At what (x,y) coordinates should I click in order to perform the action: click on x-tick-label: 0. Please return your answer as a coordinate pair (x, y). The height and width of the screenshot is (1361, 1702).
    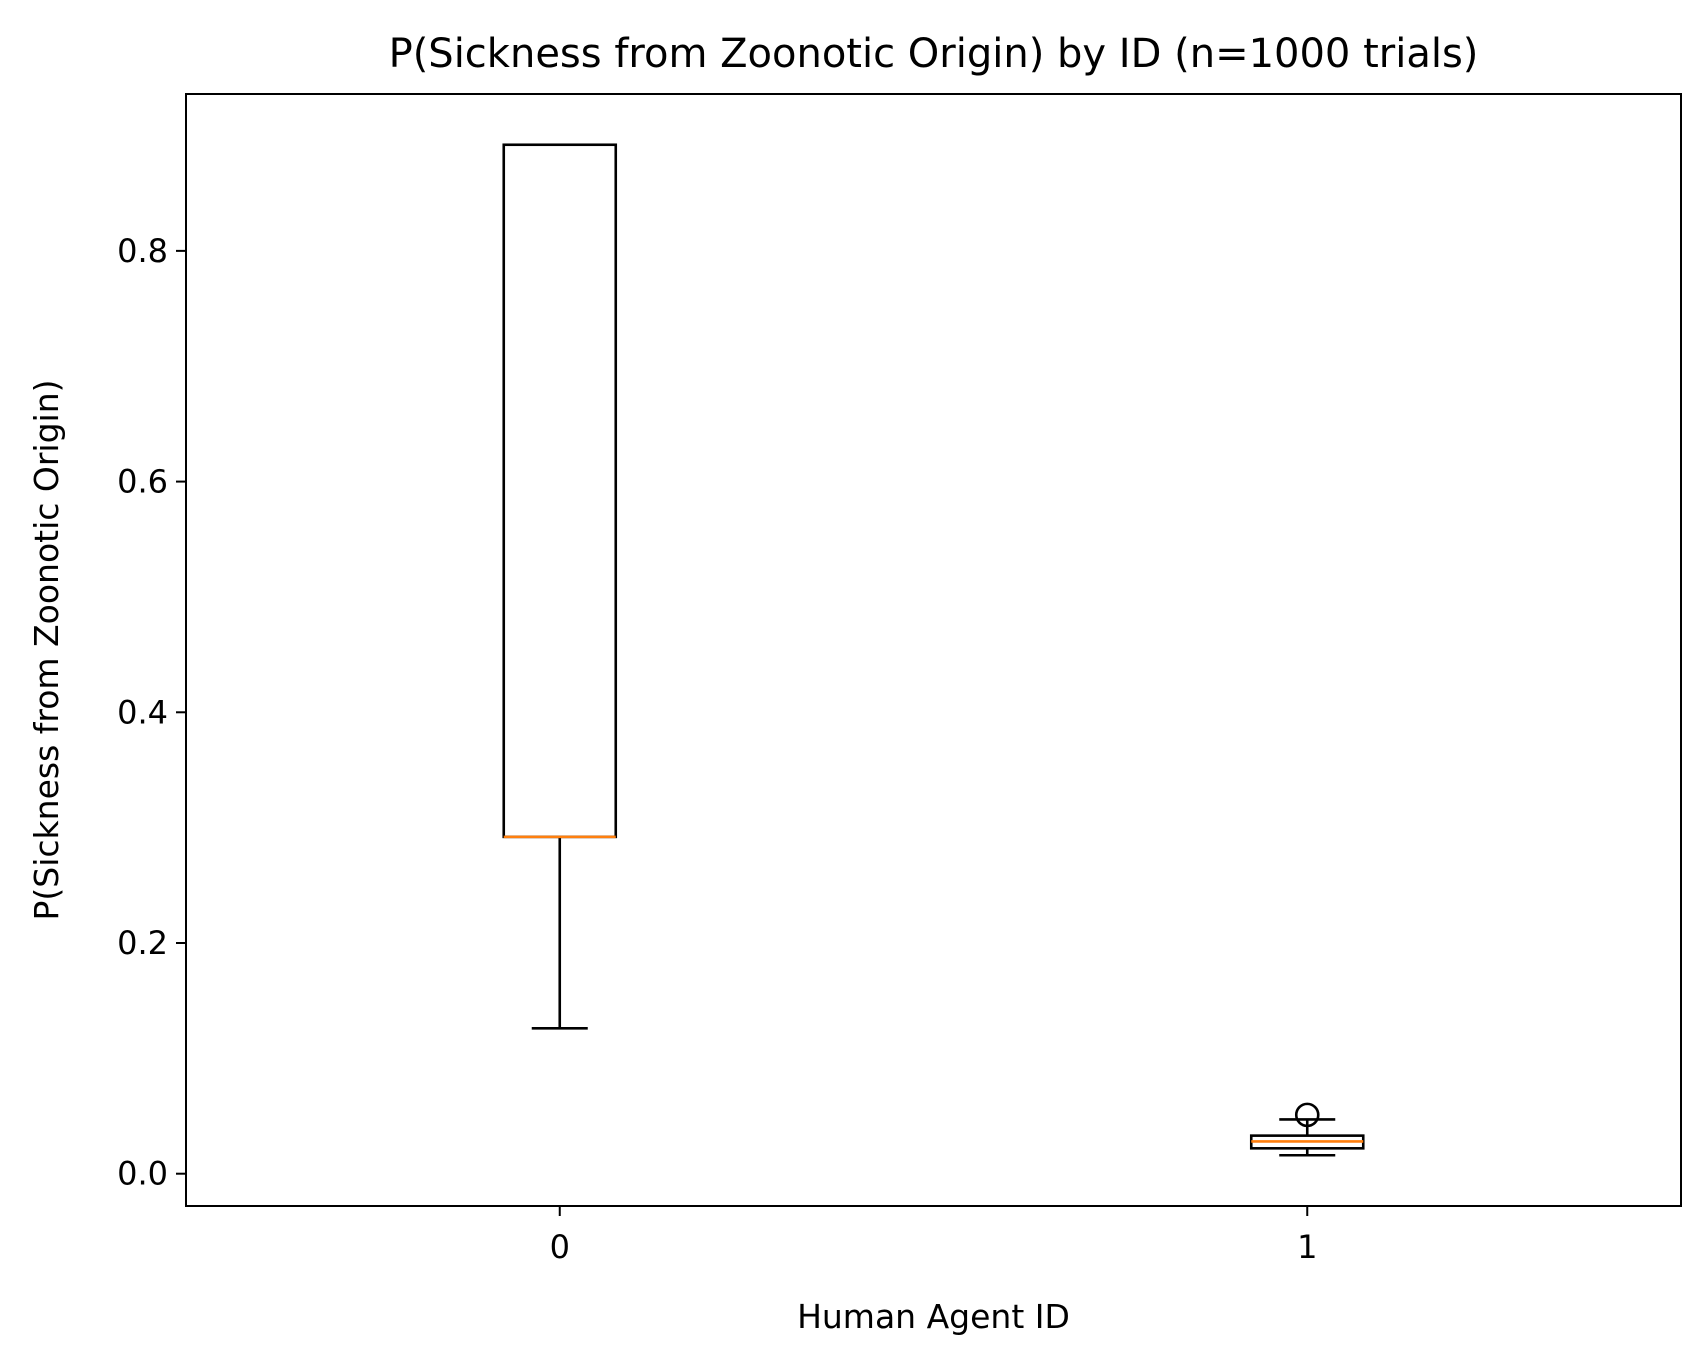
    Looking at the image, I should click on (560, 1247).